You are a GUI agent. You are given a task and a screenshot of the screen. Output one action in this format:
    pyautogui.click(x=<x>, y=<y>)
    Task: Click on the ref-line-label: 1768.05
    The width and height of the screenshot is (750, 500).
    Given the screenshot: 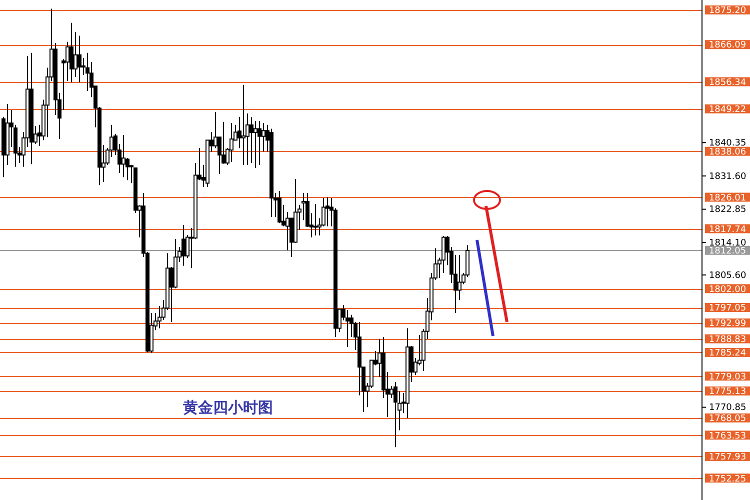 What is the action you would take?
    pyautogui.click(x=727, y=419)
    